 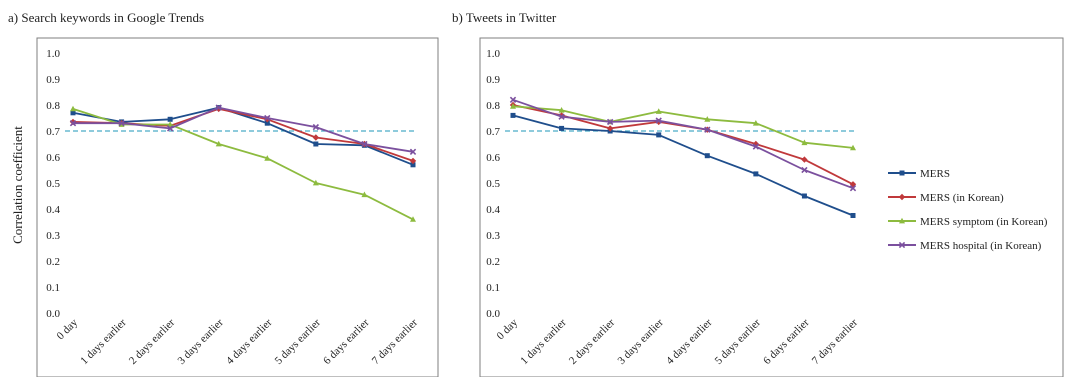 I want to click on panel-a-ytick-label: 0.0, so click(x=53, y=314).